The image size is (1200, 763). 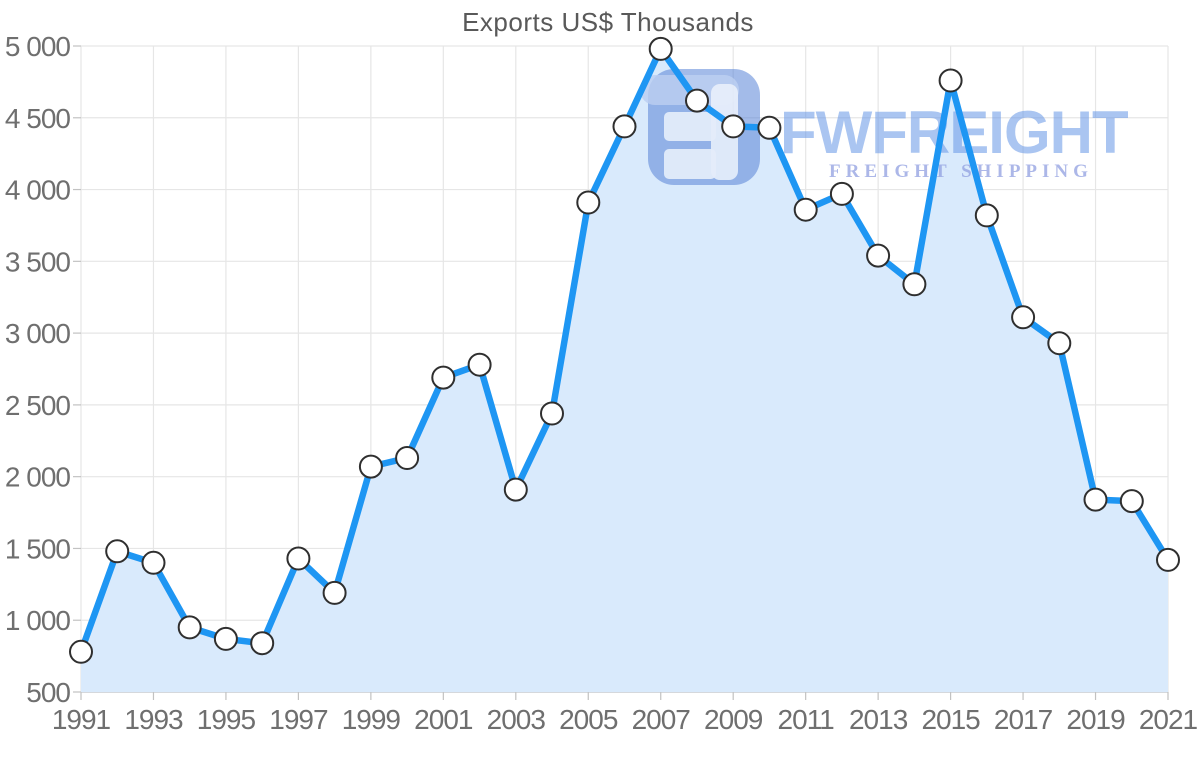 What do you see at coordinates (624, 126) in the screenshot?
I see `data-point-2006` at bounding box center [624, 126].